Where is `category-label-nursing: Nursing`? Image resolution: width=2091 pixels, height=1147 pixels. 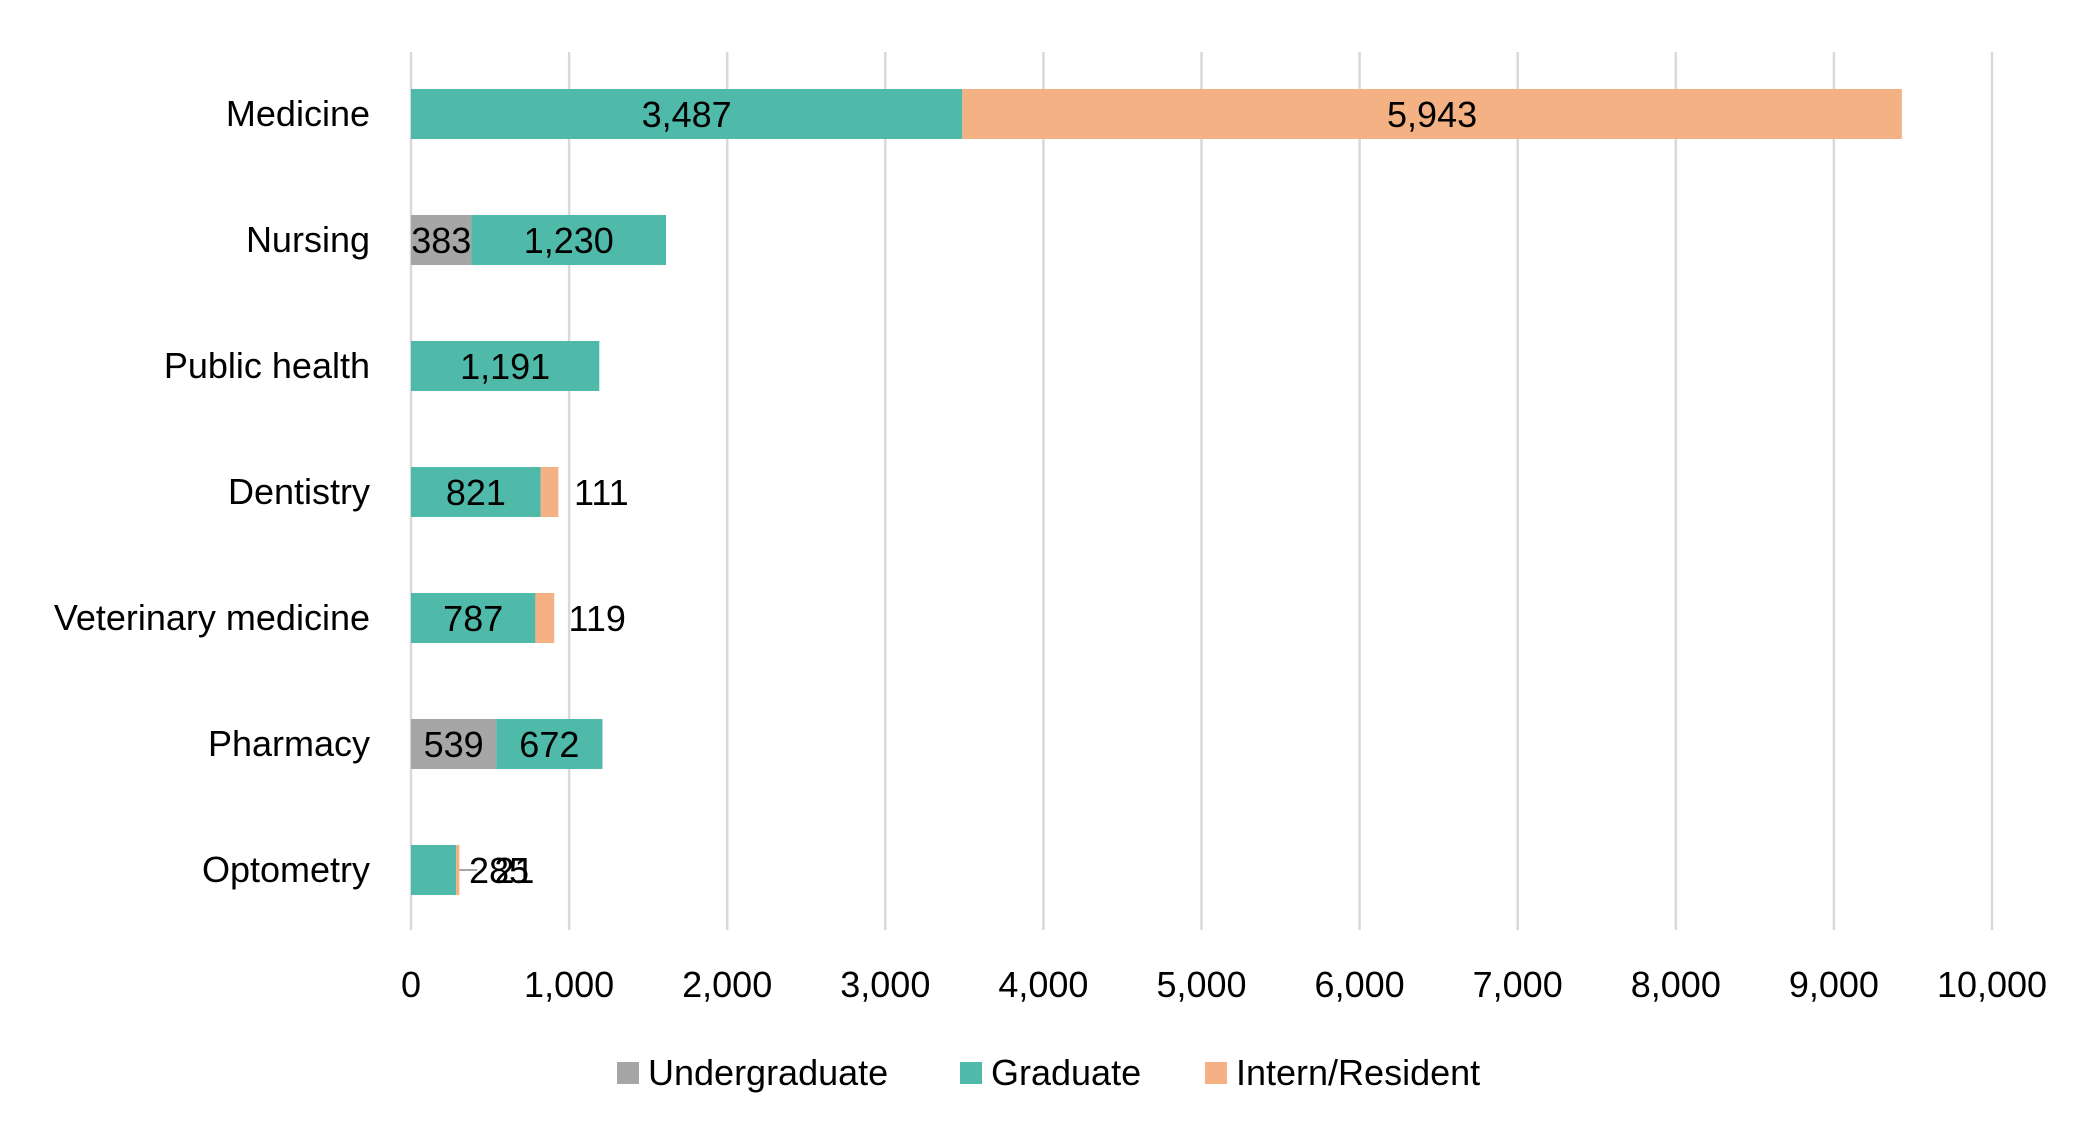
category-label-nursing: Nursing is located at coordinates (308, 239).